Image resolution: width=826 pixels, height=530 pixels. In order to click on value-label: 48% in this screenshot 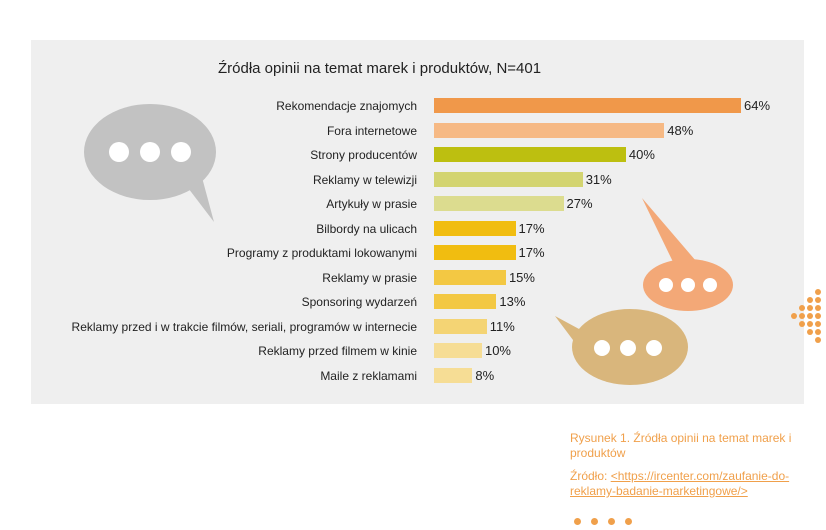, I will do `click(680, 130)`.